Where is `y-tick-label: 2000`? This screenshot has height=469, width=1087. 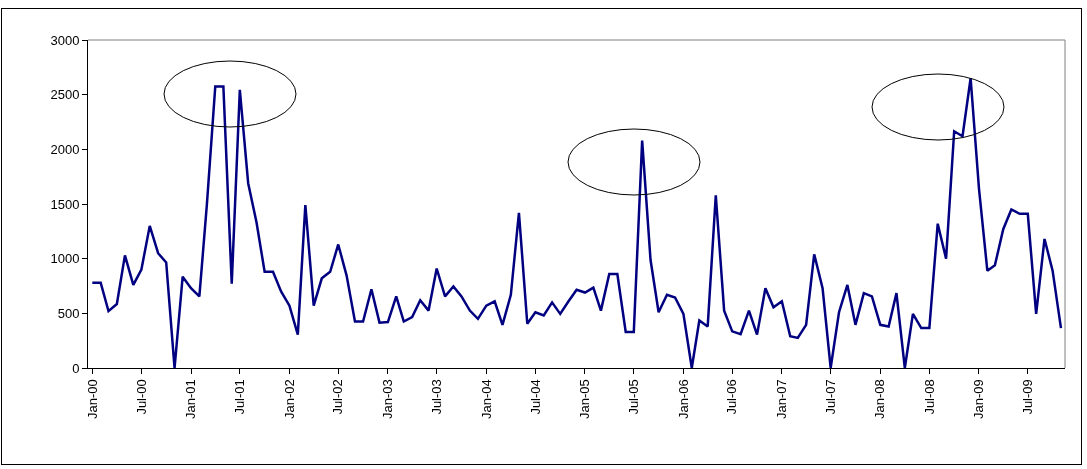 y-tick-label: 2000 is located at coordinates (65, 149).